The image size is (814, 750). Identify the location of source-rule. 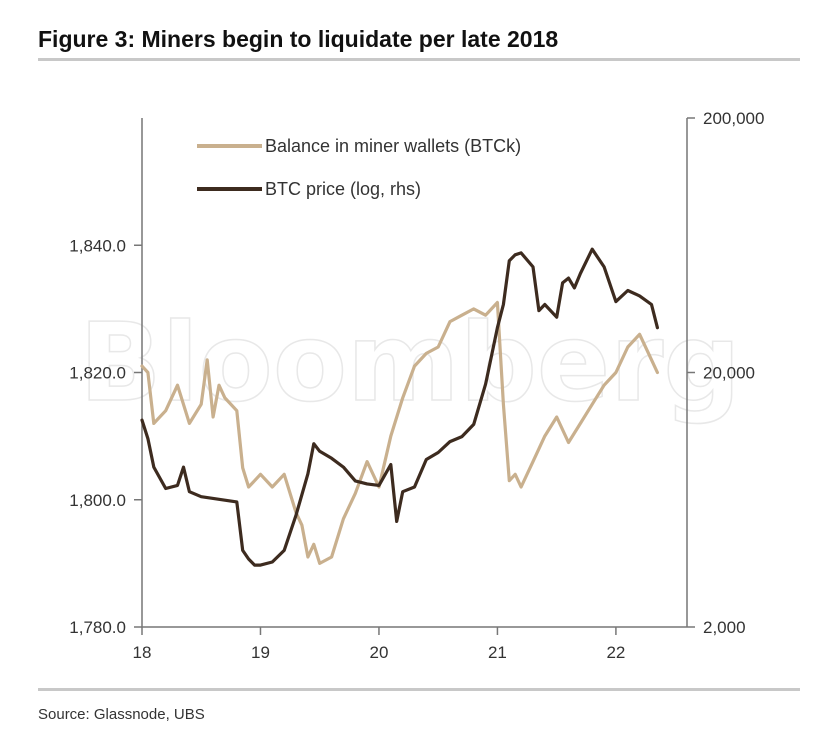
(419, 689).